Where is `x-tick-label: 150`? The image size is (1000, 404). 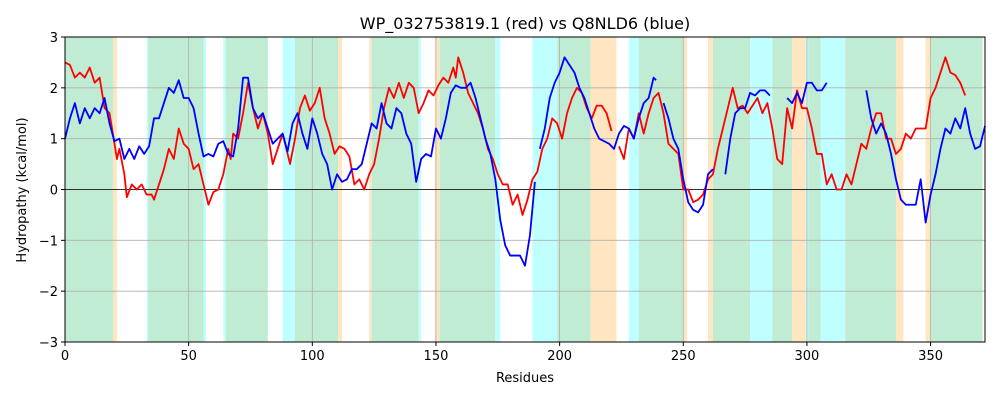
x-tick-label: 150 is located at coordinates (436, 356).